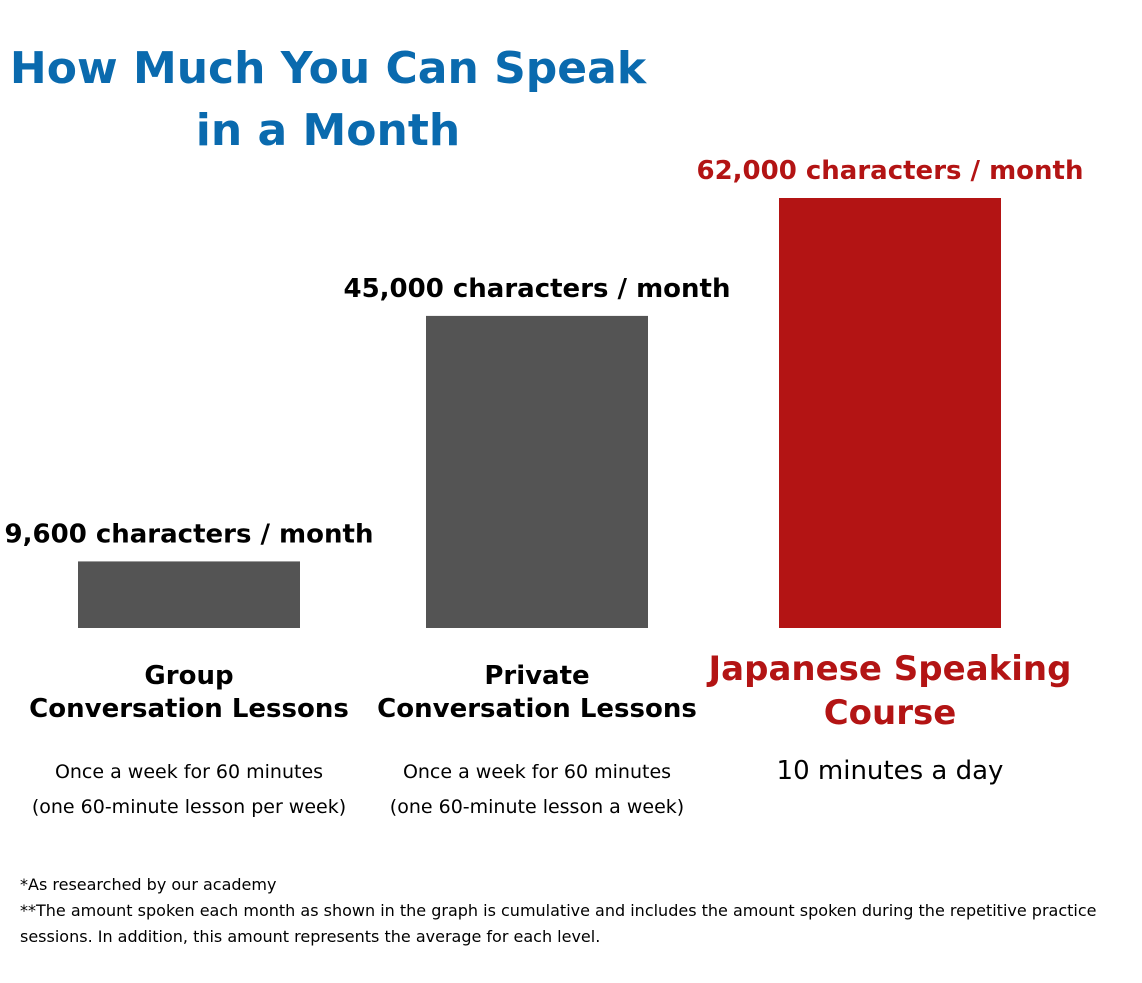 The width and height of the screenshot is (1142, 983). I want to click on description-3-line-1: 10 minutes a day, so click(890, 771).